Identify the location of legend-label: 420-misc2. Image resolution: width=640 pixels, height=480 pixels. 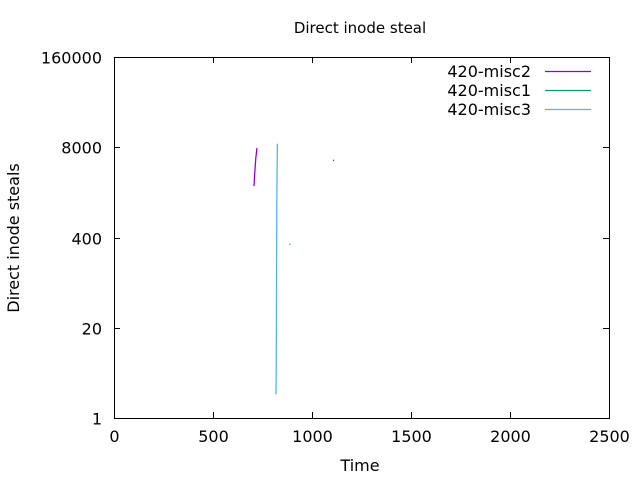
(489, 71).